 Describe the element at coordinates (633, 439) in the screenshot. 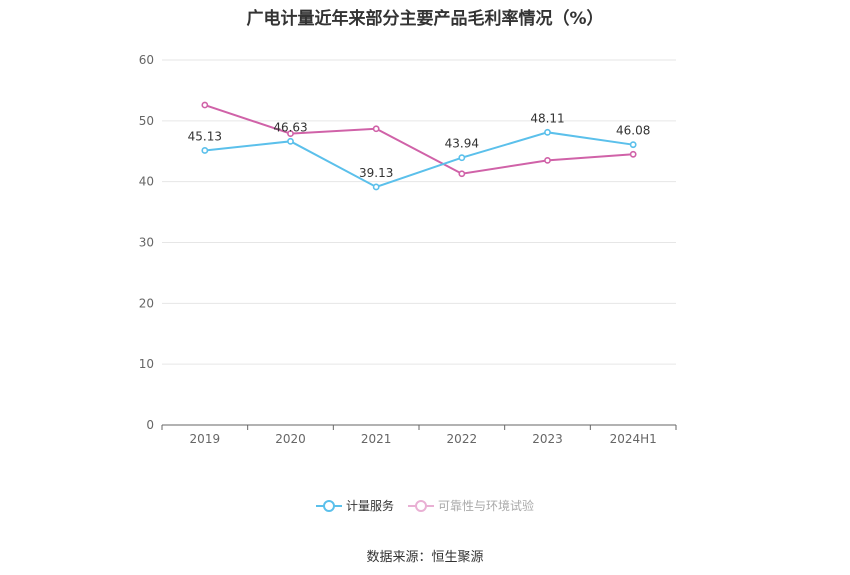

I see `x-tick-label: 2024H1` at that location.